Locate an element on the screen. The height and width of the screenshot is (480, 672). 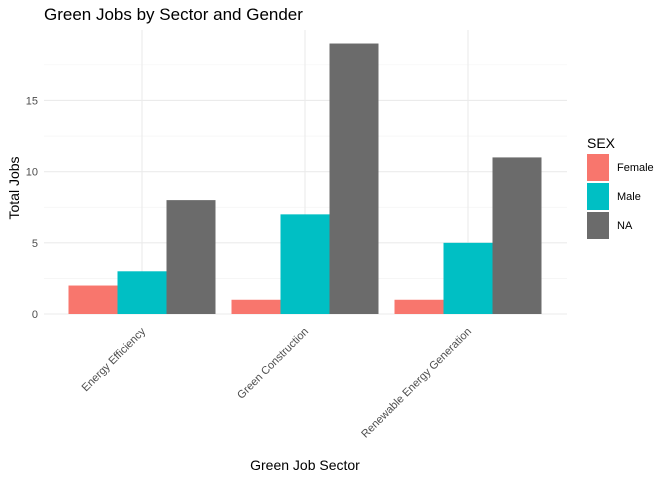
x-tick-label: Green Construction is located at coordinates (273, 364).